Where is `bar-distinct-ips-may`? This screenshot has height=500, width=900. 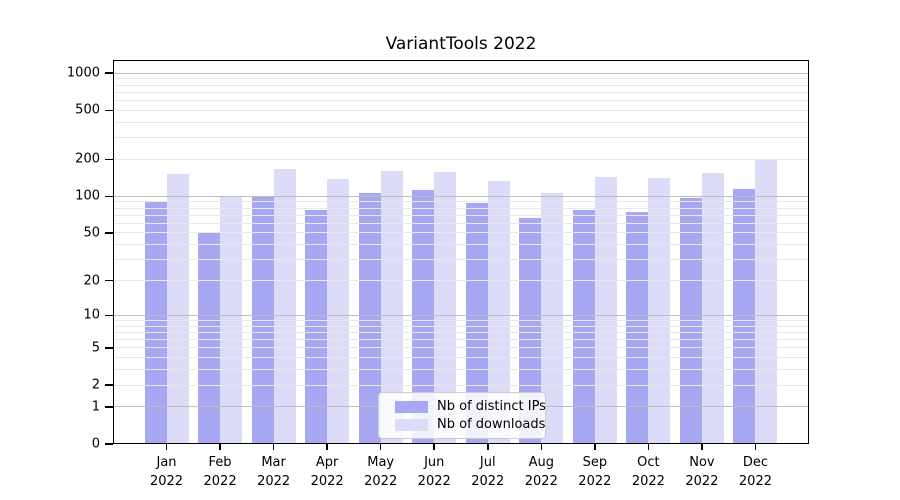 bar-distinct-ips-may is located at coordinates (369, 318).